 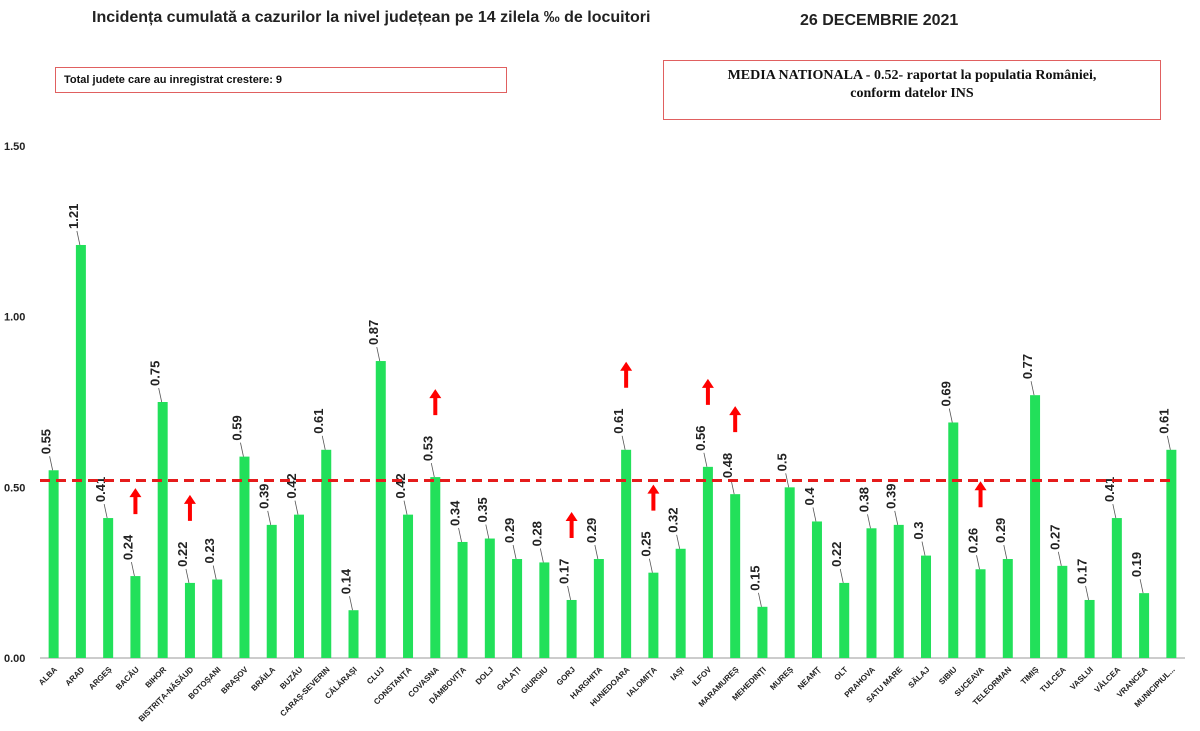 What do you see at coordinates (373, 332) in the screenshot?
I see `value-label: 0.87` at bounding box center [373, 332].